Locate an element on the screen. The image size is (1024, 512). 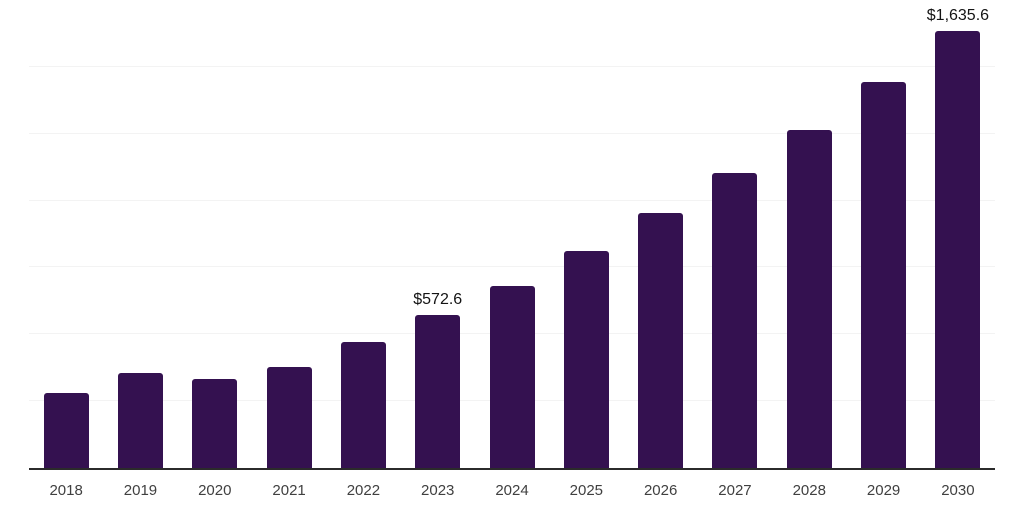
bar-slot-2024 is located at coordinates (512, 234).